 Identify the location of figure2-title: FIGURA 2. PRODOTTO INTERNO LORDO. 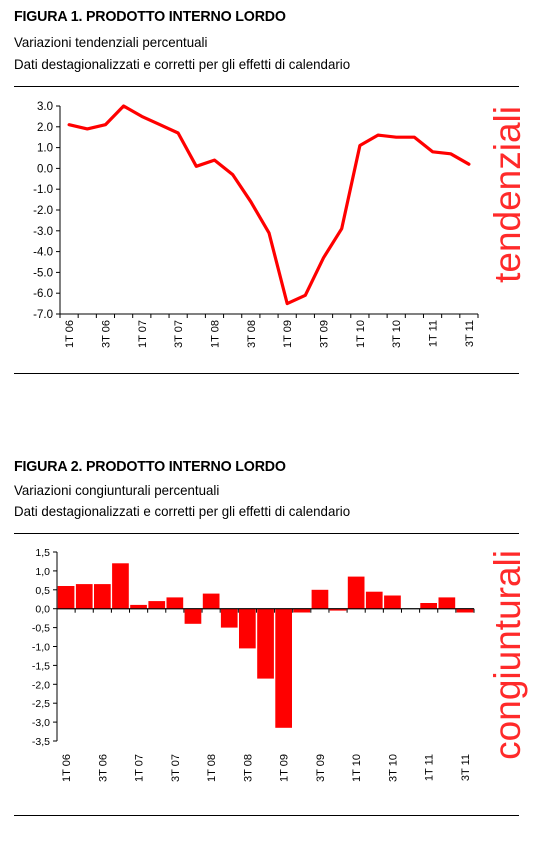
(150, 466).